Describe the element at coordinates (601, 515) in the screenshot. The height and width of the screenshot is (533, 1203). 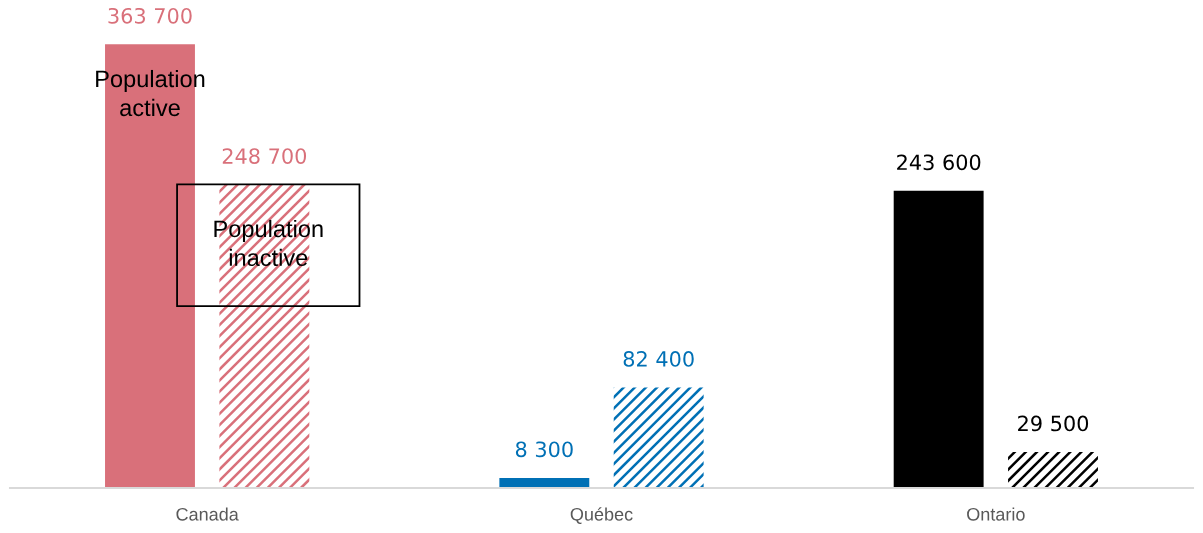
I see `x-tick-label: Québec` at that location.